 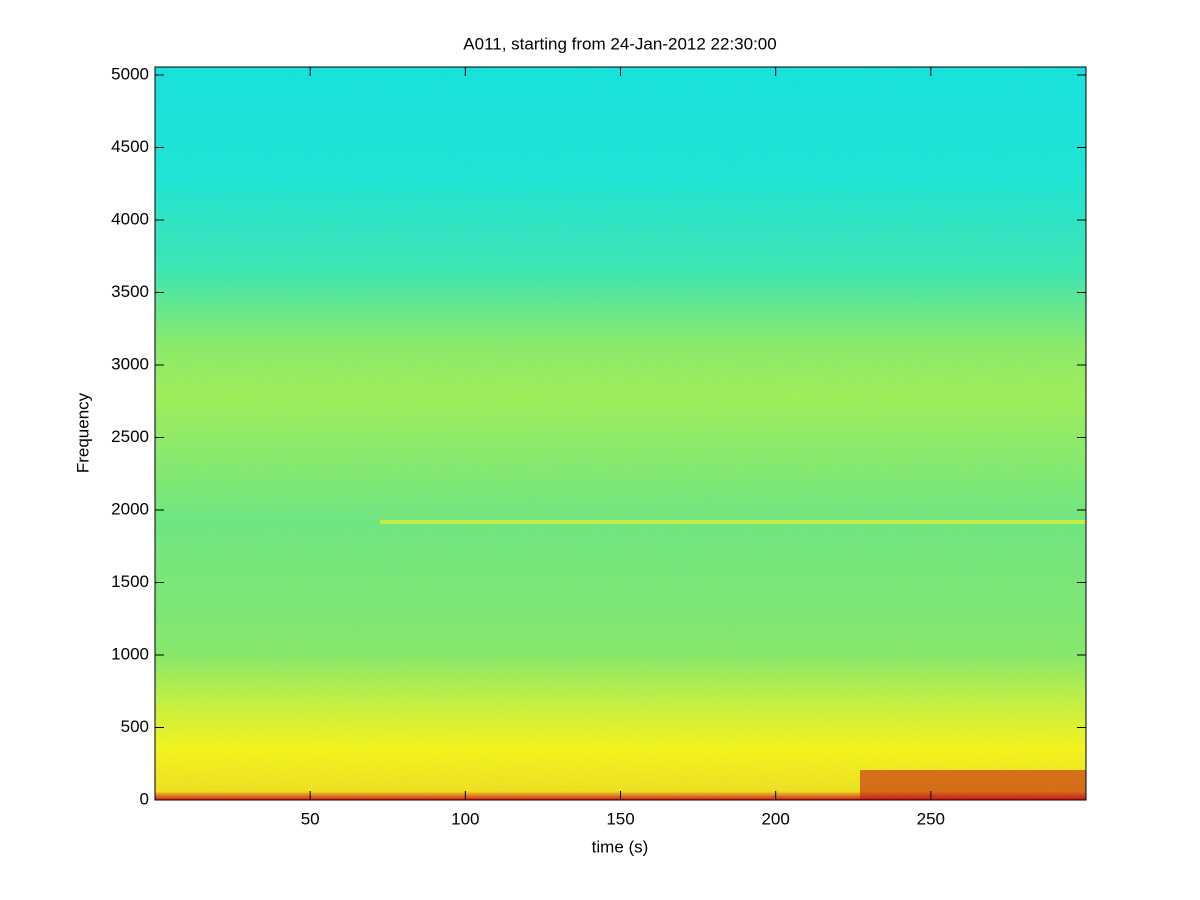 What do you see at coordinates (144, 798) in the screenshot?
I see `y-tick-label: 0` at bounding box center [144, 798].